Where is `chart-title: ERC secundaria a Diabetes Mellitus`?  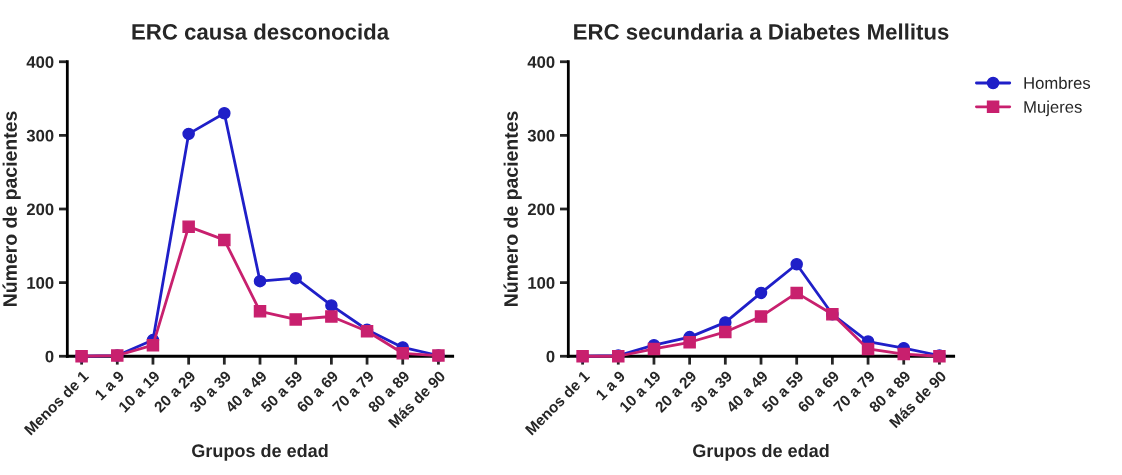
chart-title: ERC secundaria a Diabetes Mellitus is located at coordinates (761, 31).